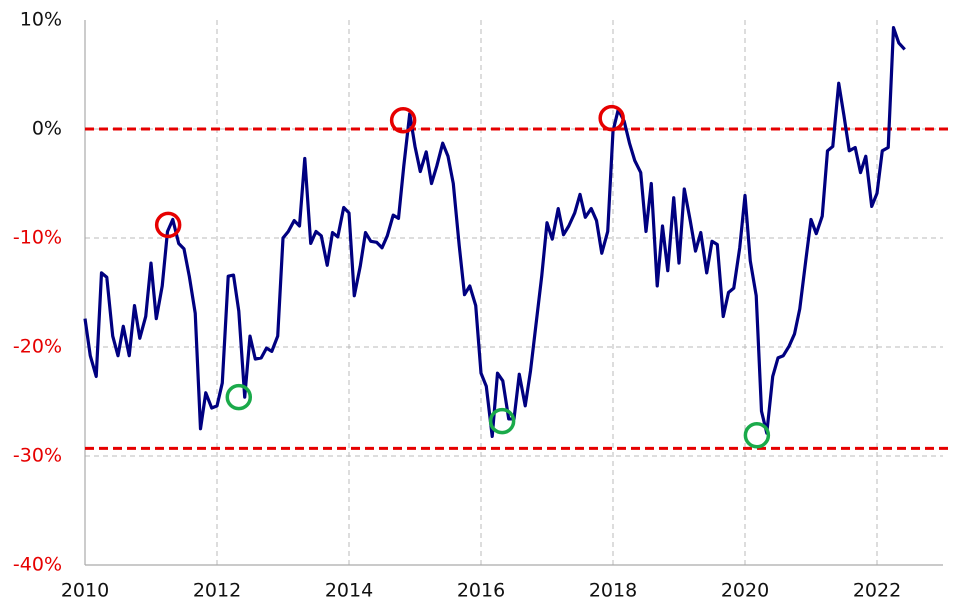 The width and height of the screenshot is (960, 614). What do you see at coordinates (37, 565) in the screenshot?
I see `y-tick-label: -40%` at bounding box center [37, 565].